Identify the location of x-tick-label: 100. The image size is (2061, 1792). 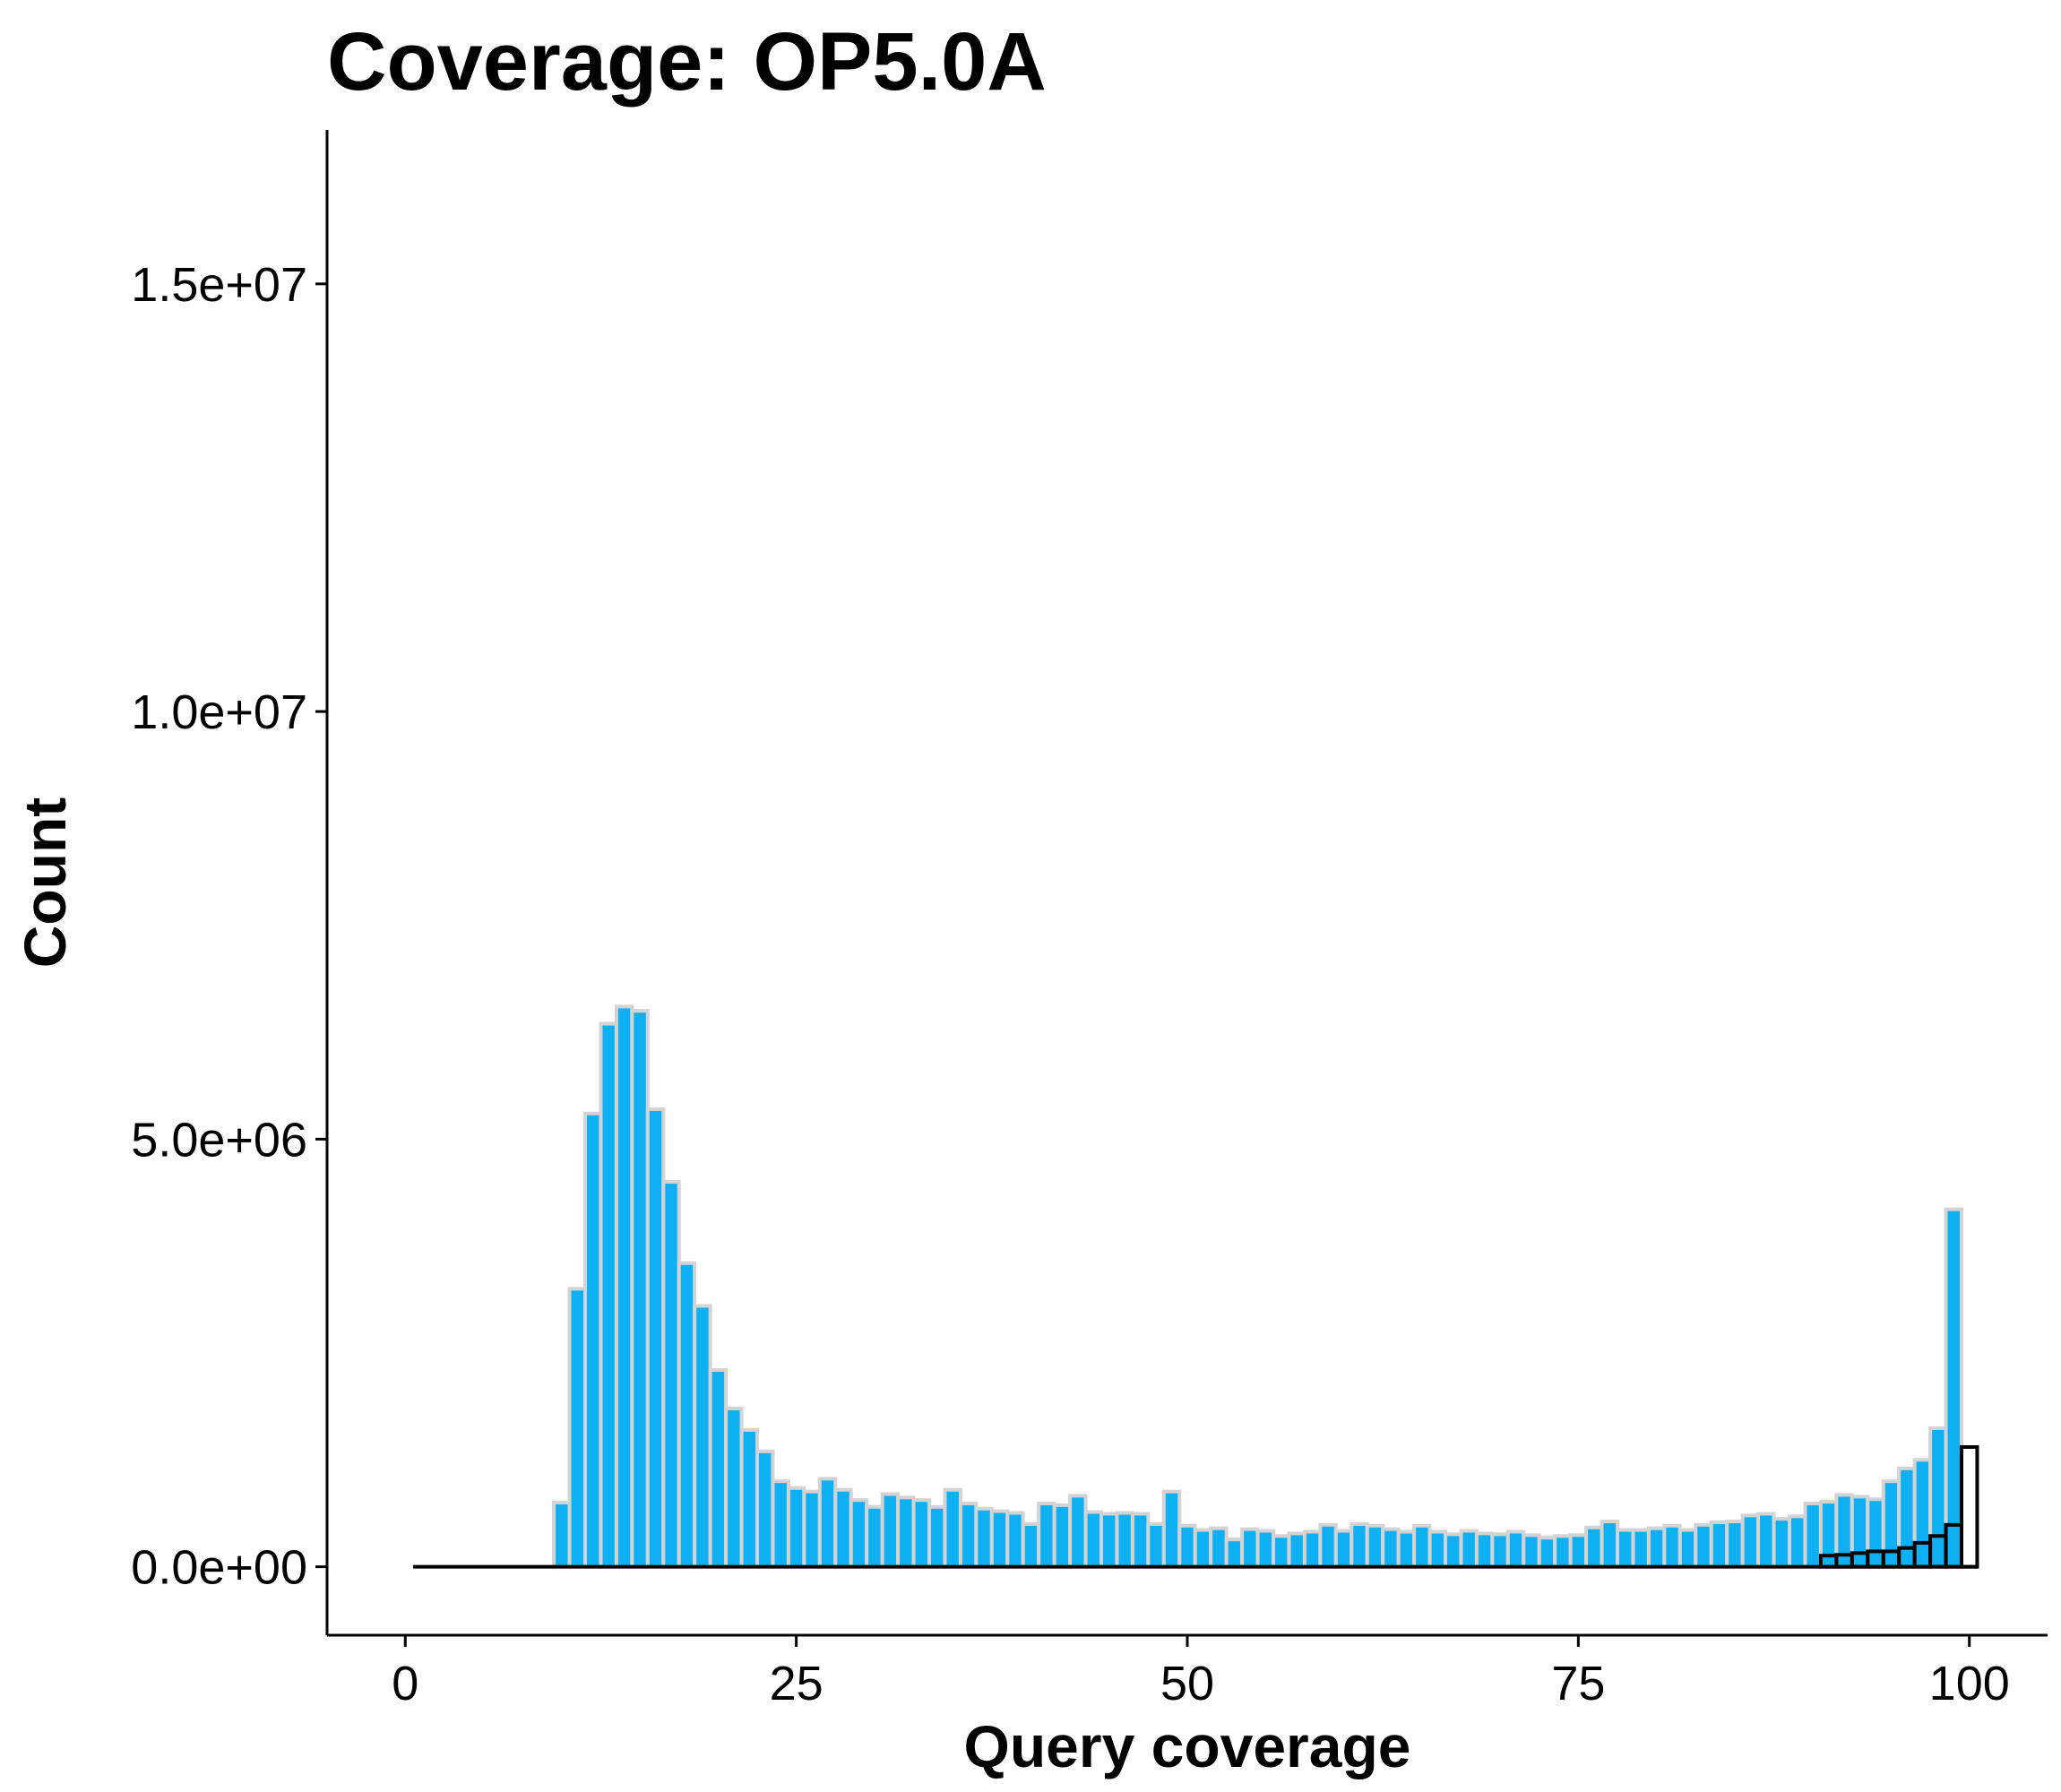
(1969, 1683).